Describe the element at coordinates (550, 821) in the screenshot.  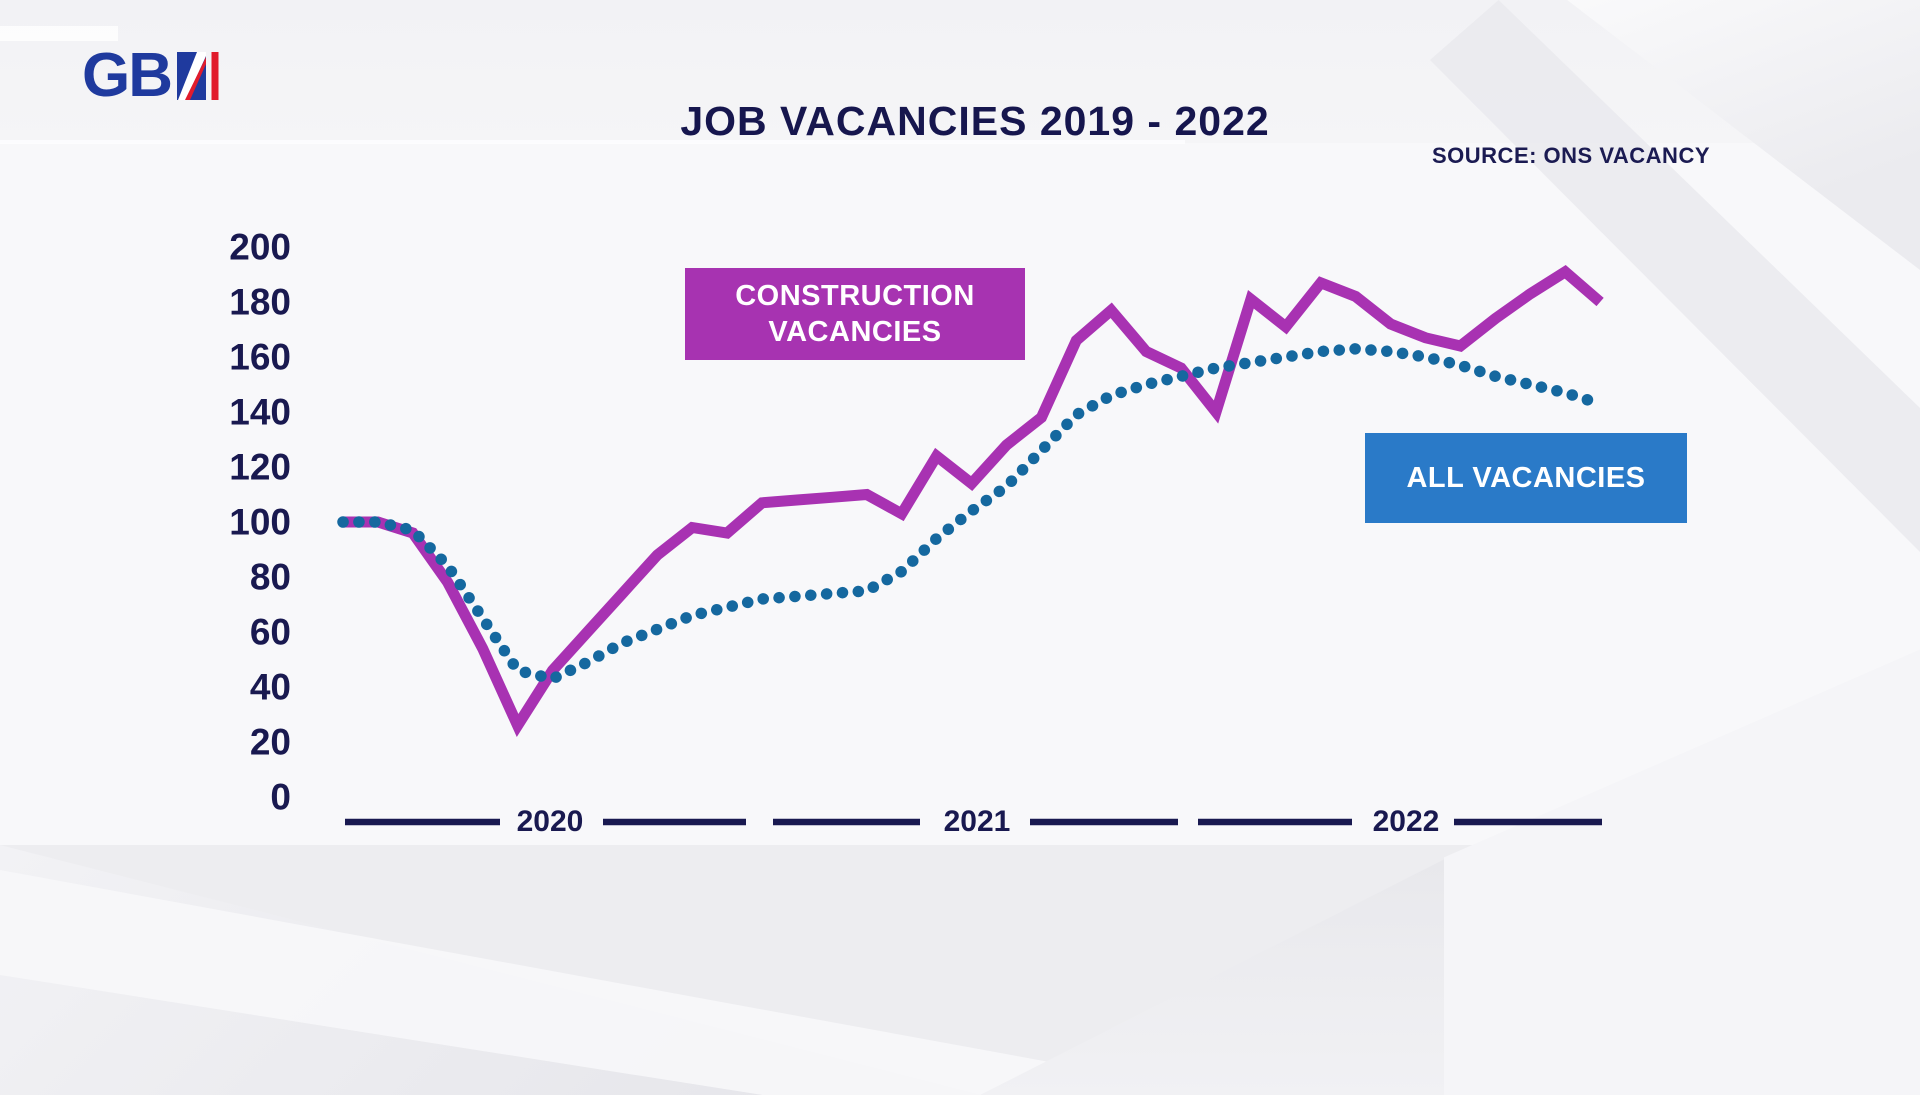
I see `x-year-label-2020: 2020` at that location.